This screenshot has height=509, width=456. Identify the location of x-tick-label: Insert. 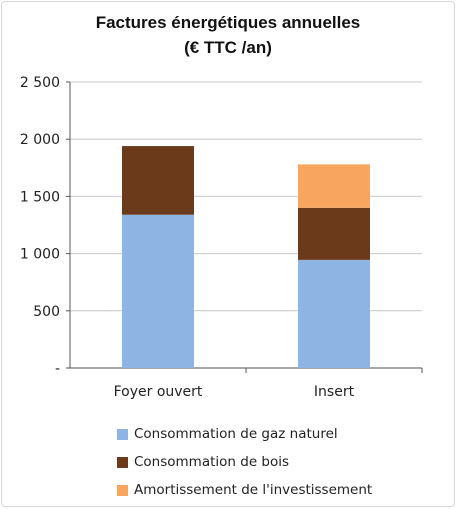
(334, 392).